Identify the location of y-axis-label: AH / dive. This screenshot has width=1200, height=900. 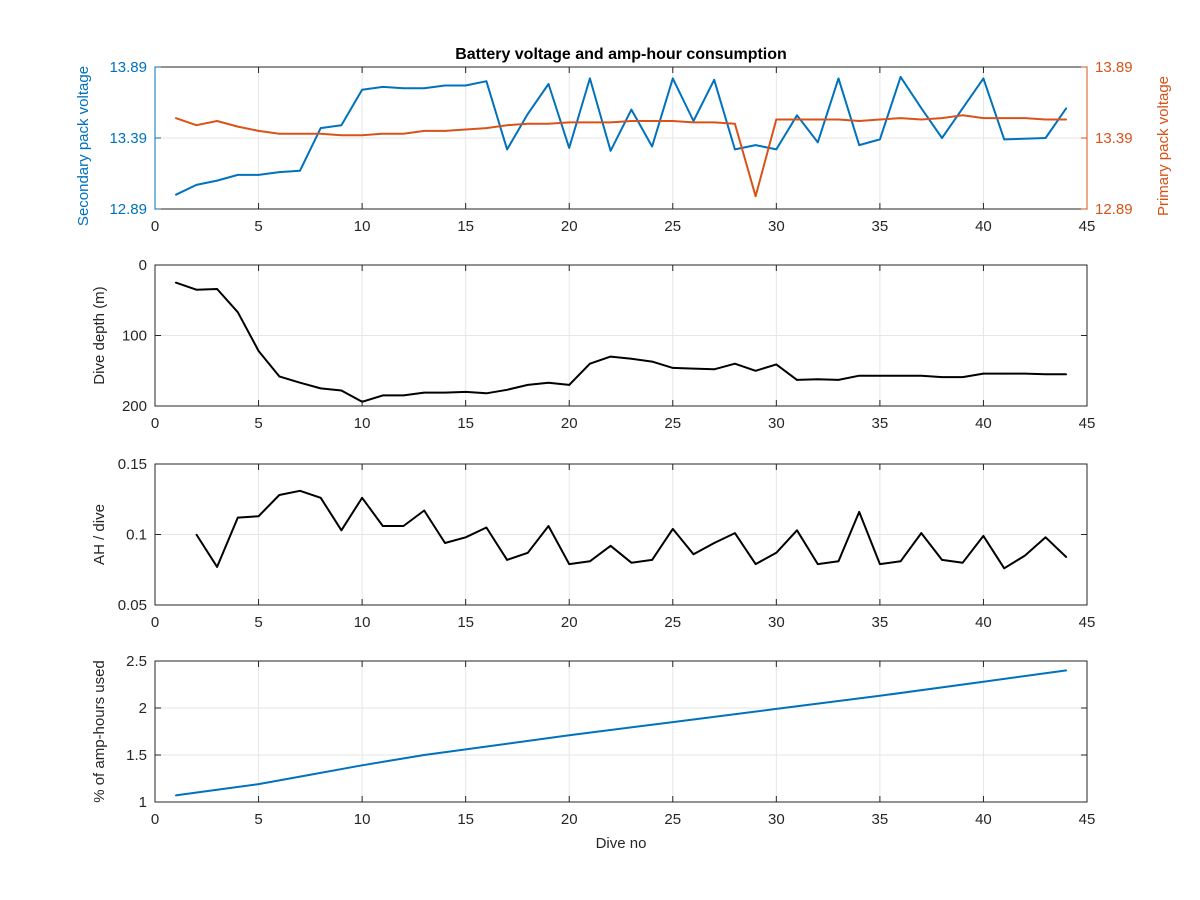
(99, 534).